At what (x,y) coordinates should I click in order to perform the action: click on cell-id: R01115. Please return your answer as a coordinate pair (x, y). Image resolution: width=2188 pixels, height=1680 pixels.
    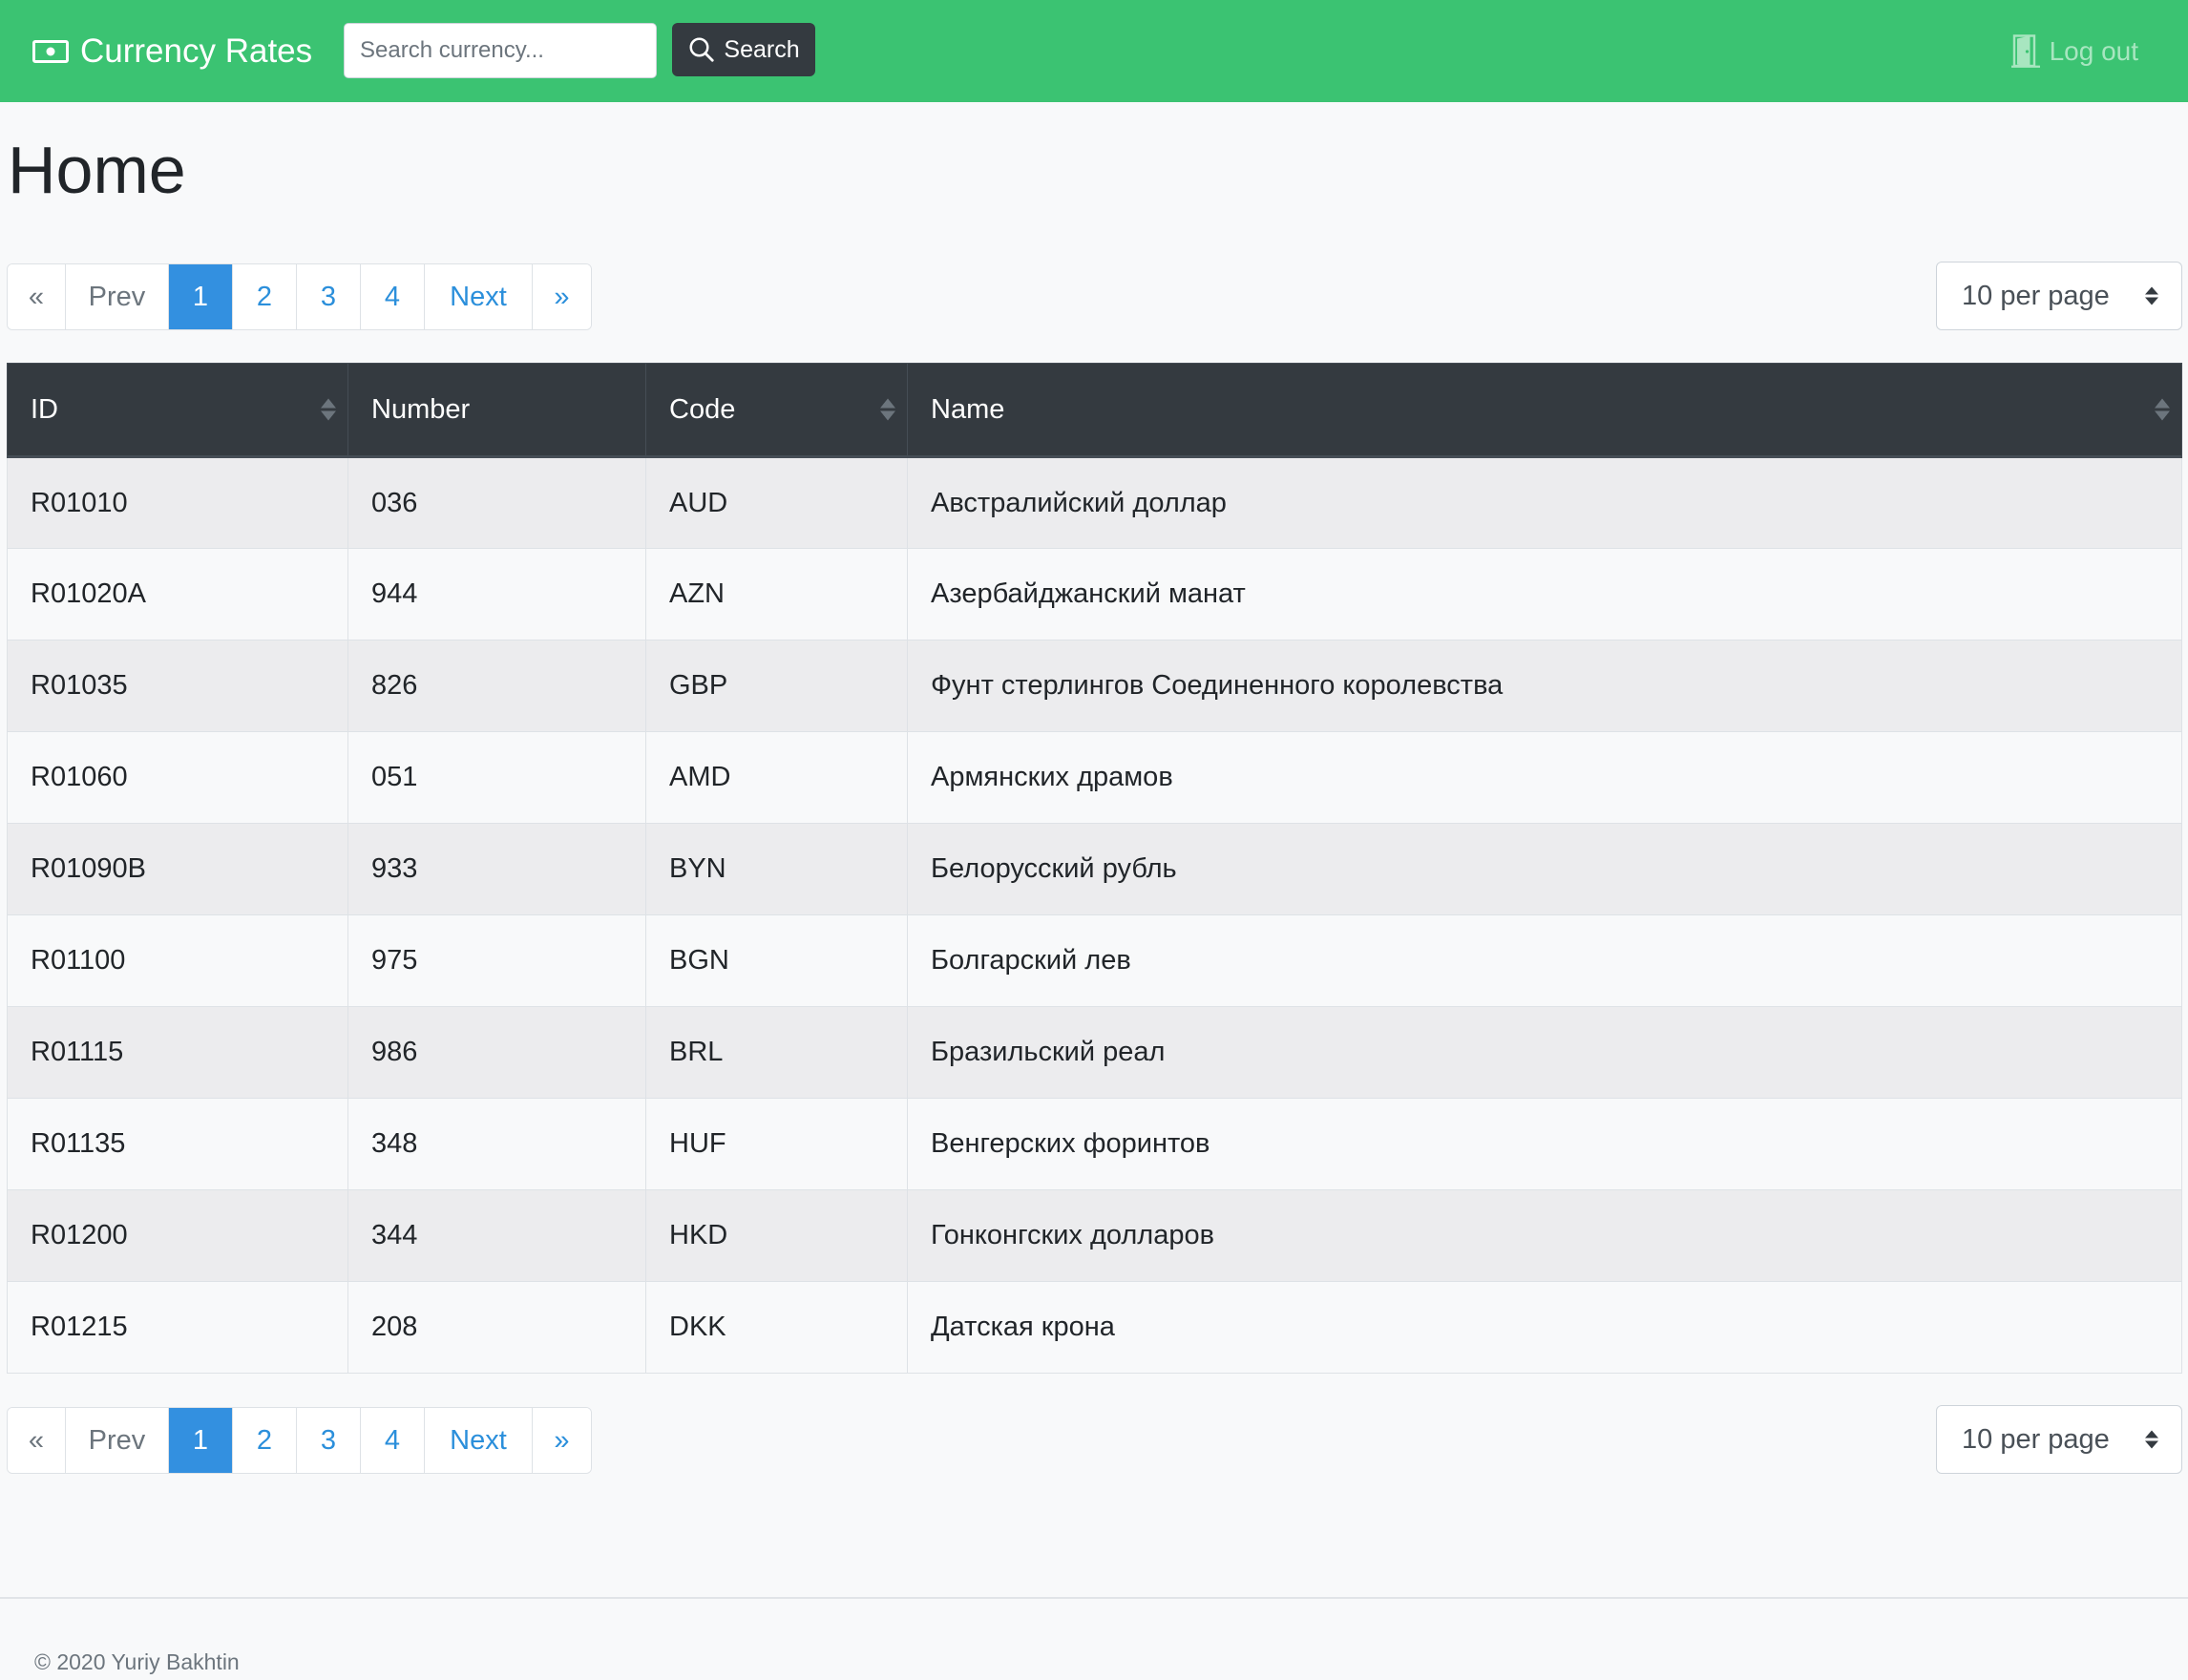
    Looking at the image, I should click on (178, 1053).